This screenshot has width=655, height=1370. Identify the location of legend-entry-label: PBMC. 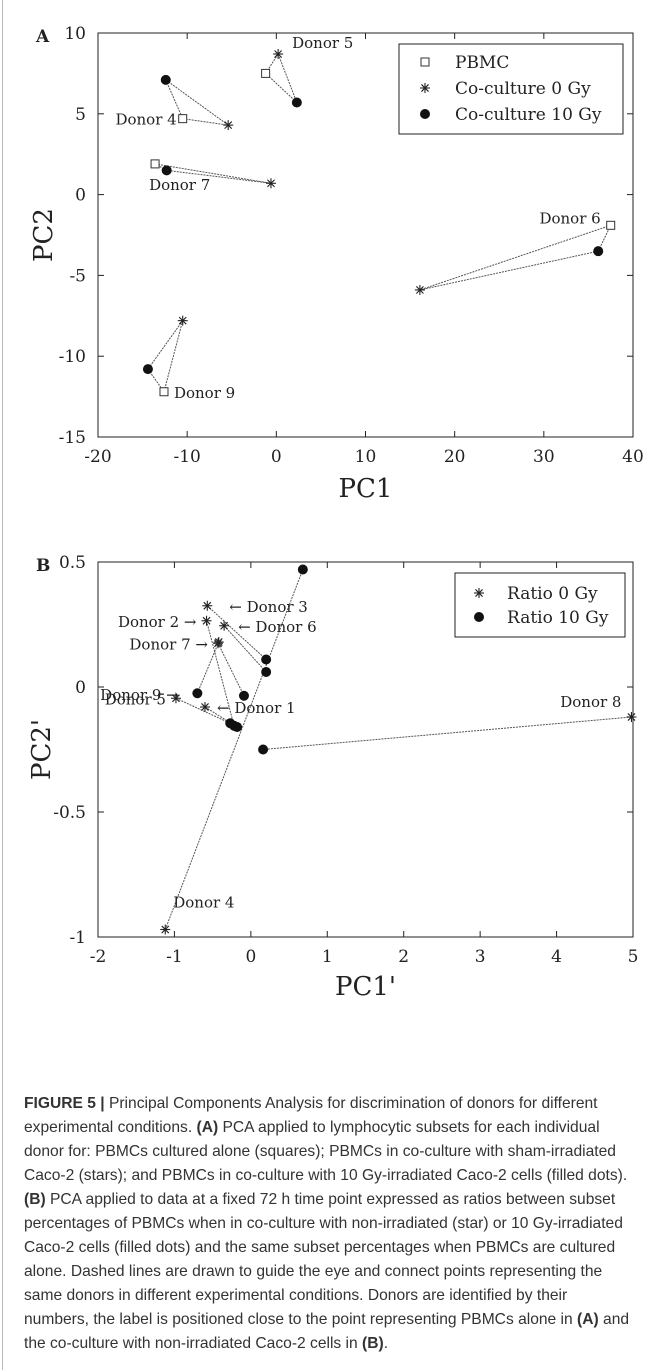
(482, 63).